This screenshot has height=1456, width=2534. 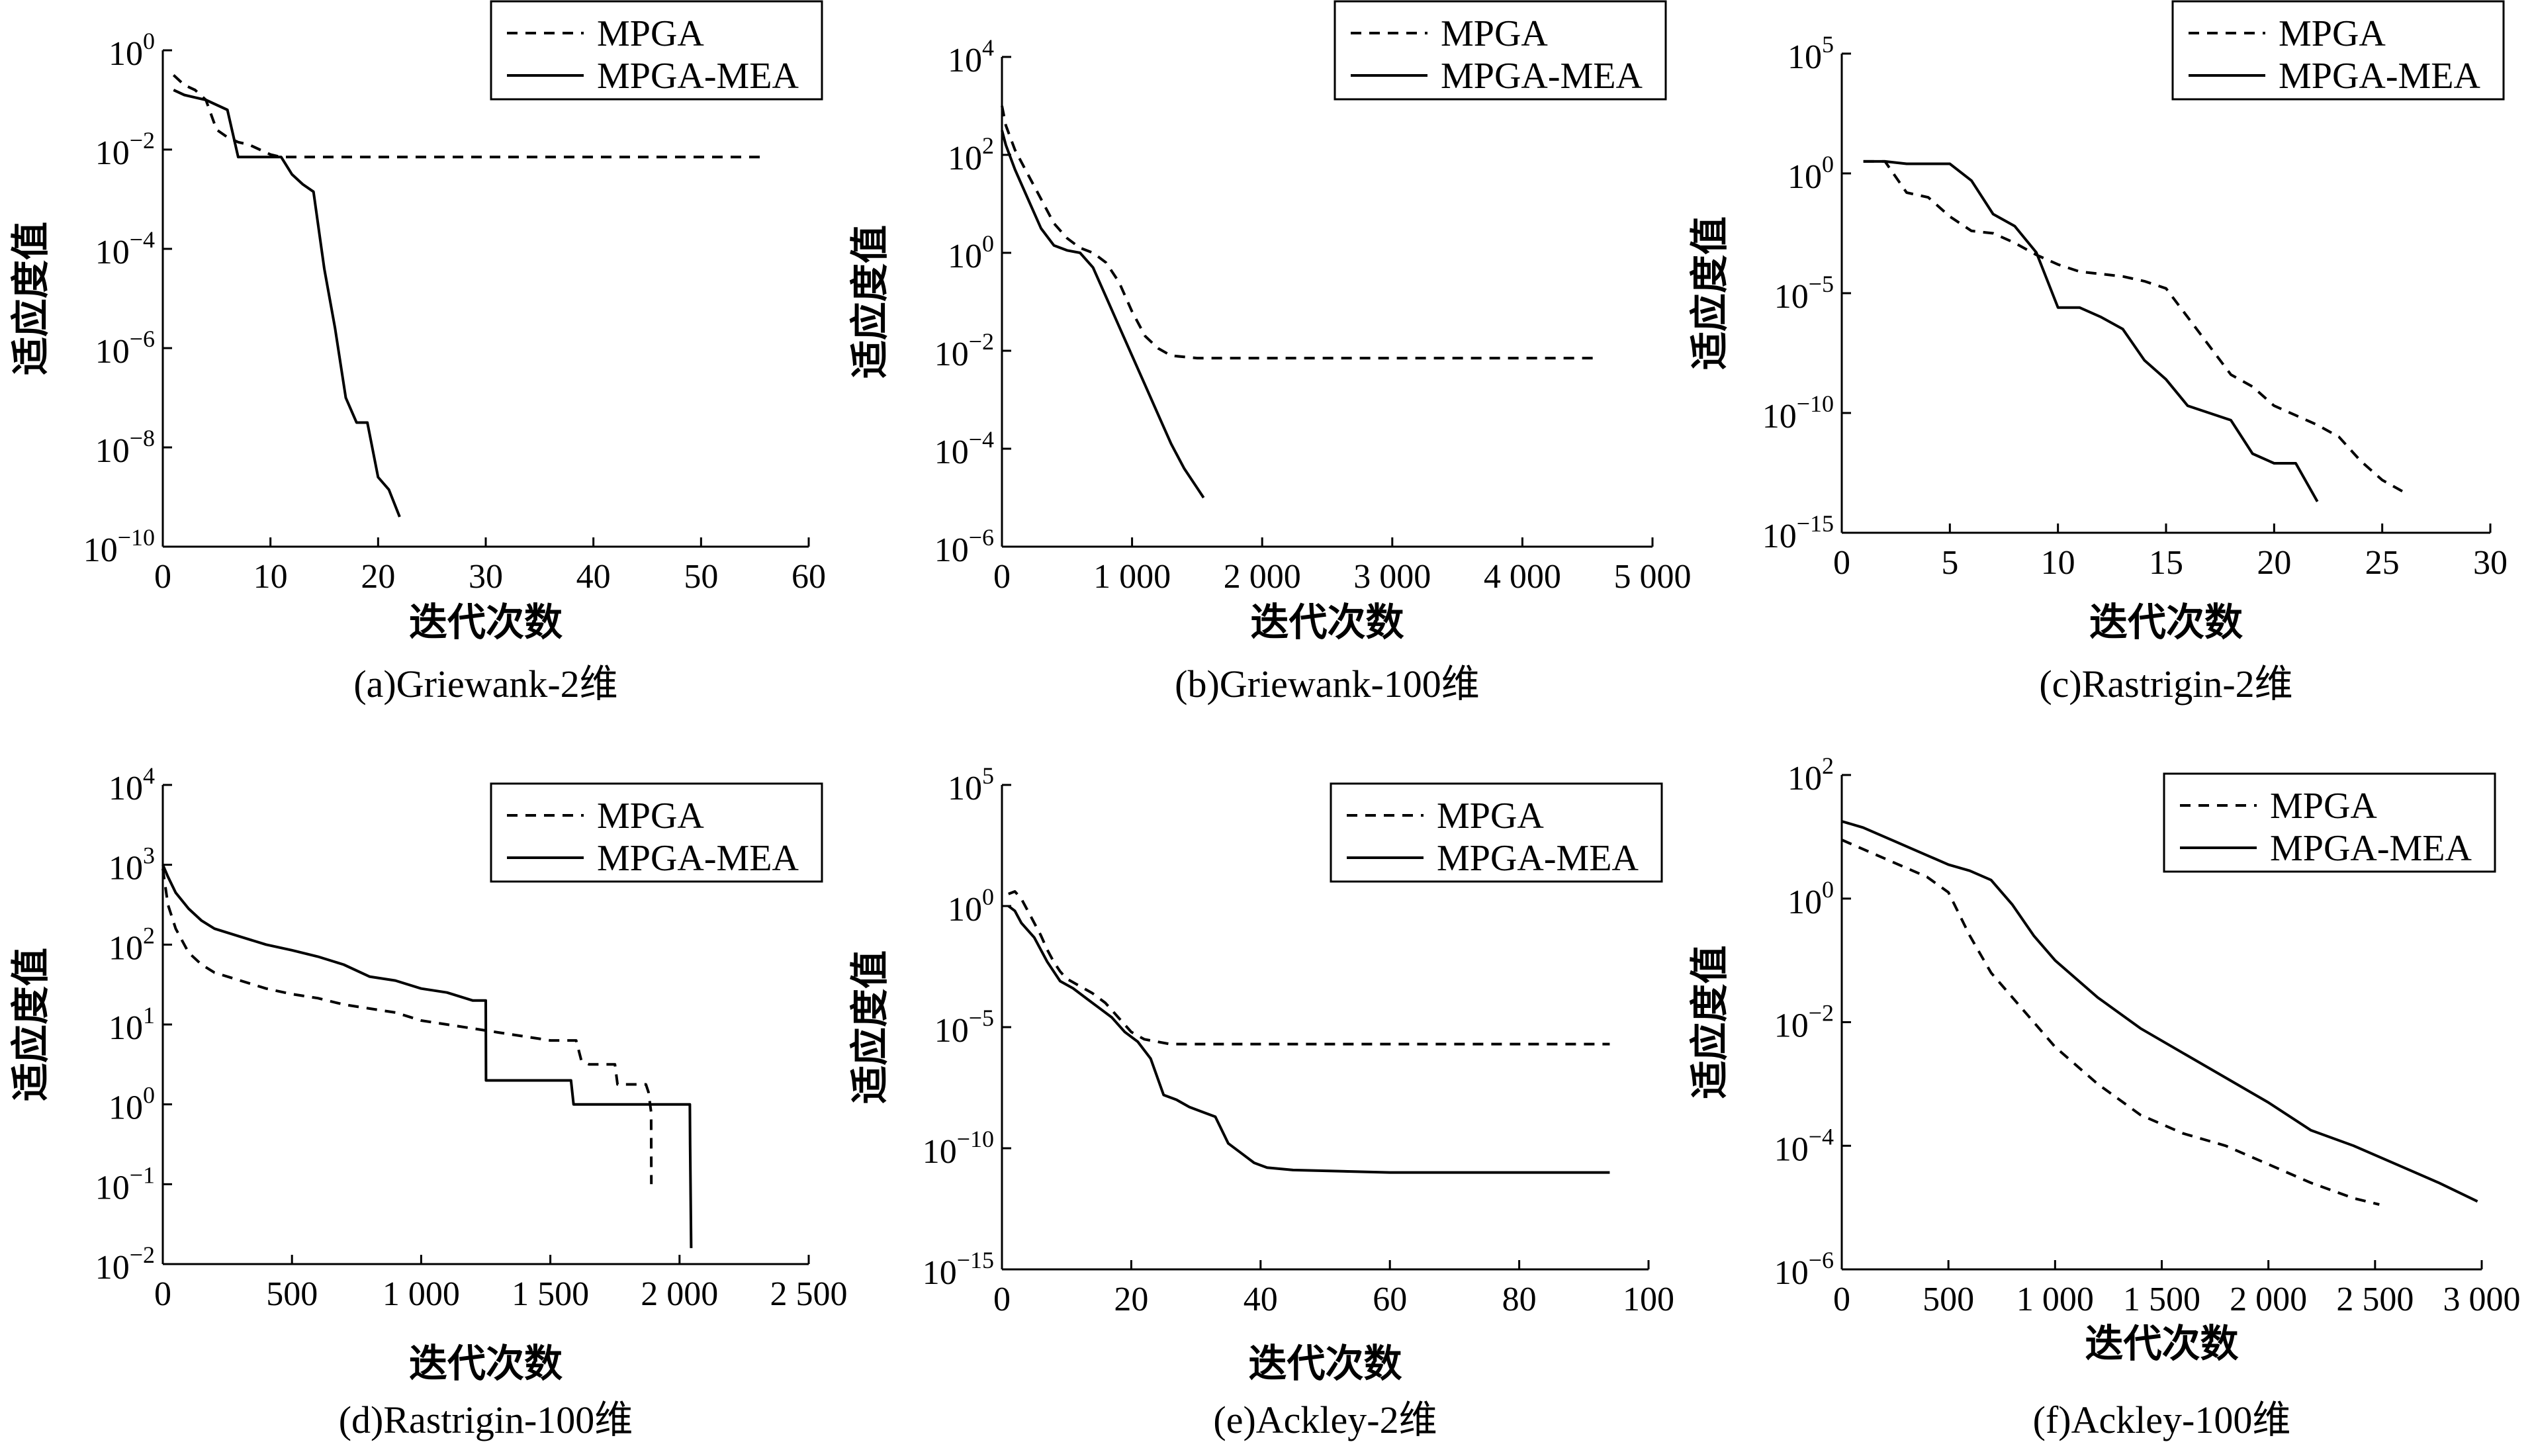 What do you see at coordinates (486, 1419) in the screenshot?
I see `panel-caption: (d)Rastrigin-100维` at bounding box center [486, 1419].